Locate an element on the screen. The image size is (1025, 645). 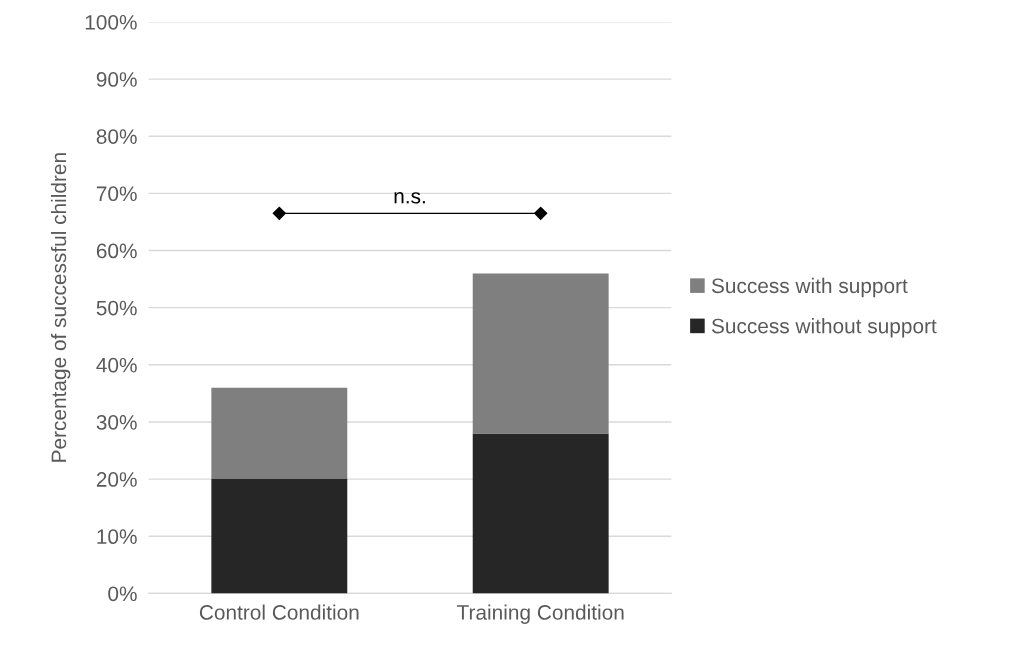
y-tick-label: 10% is located at coordinates (117, 537).